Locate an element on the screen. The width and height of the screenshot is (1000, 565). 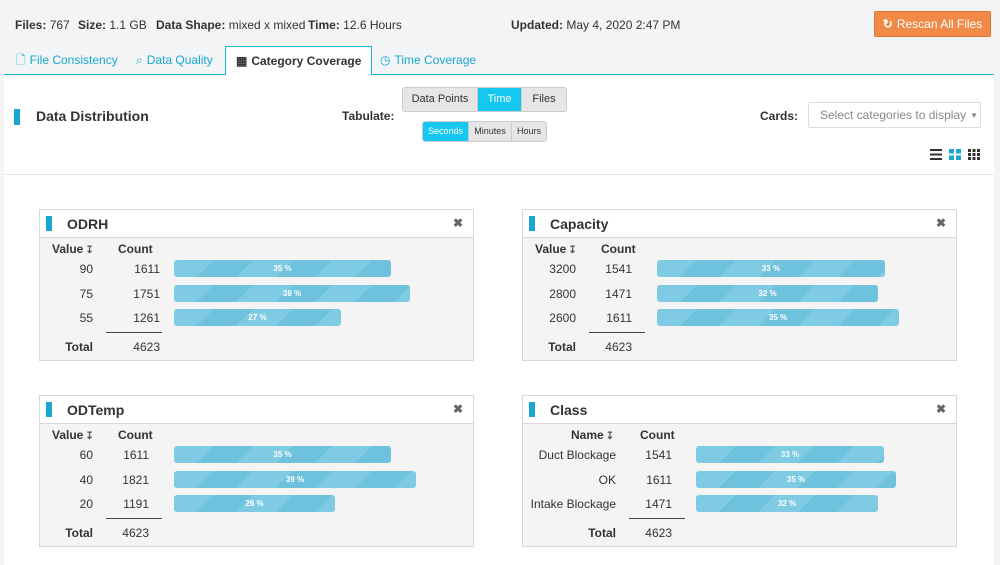
row-key: 2800 is located at coordinates (562, 294).